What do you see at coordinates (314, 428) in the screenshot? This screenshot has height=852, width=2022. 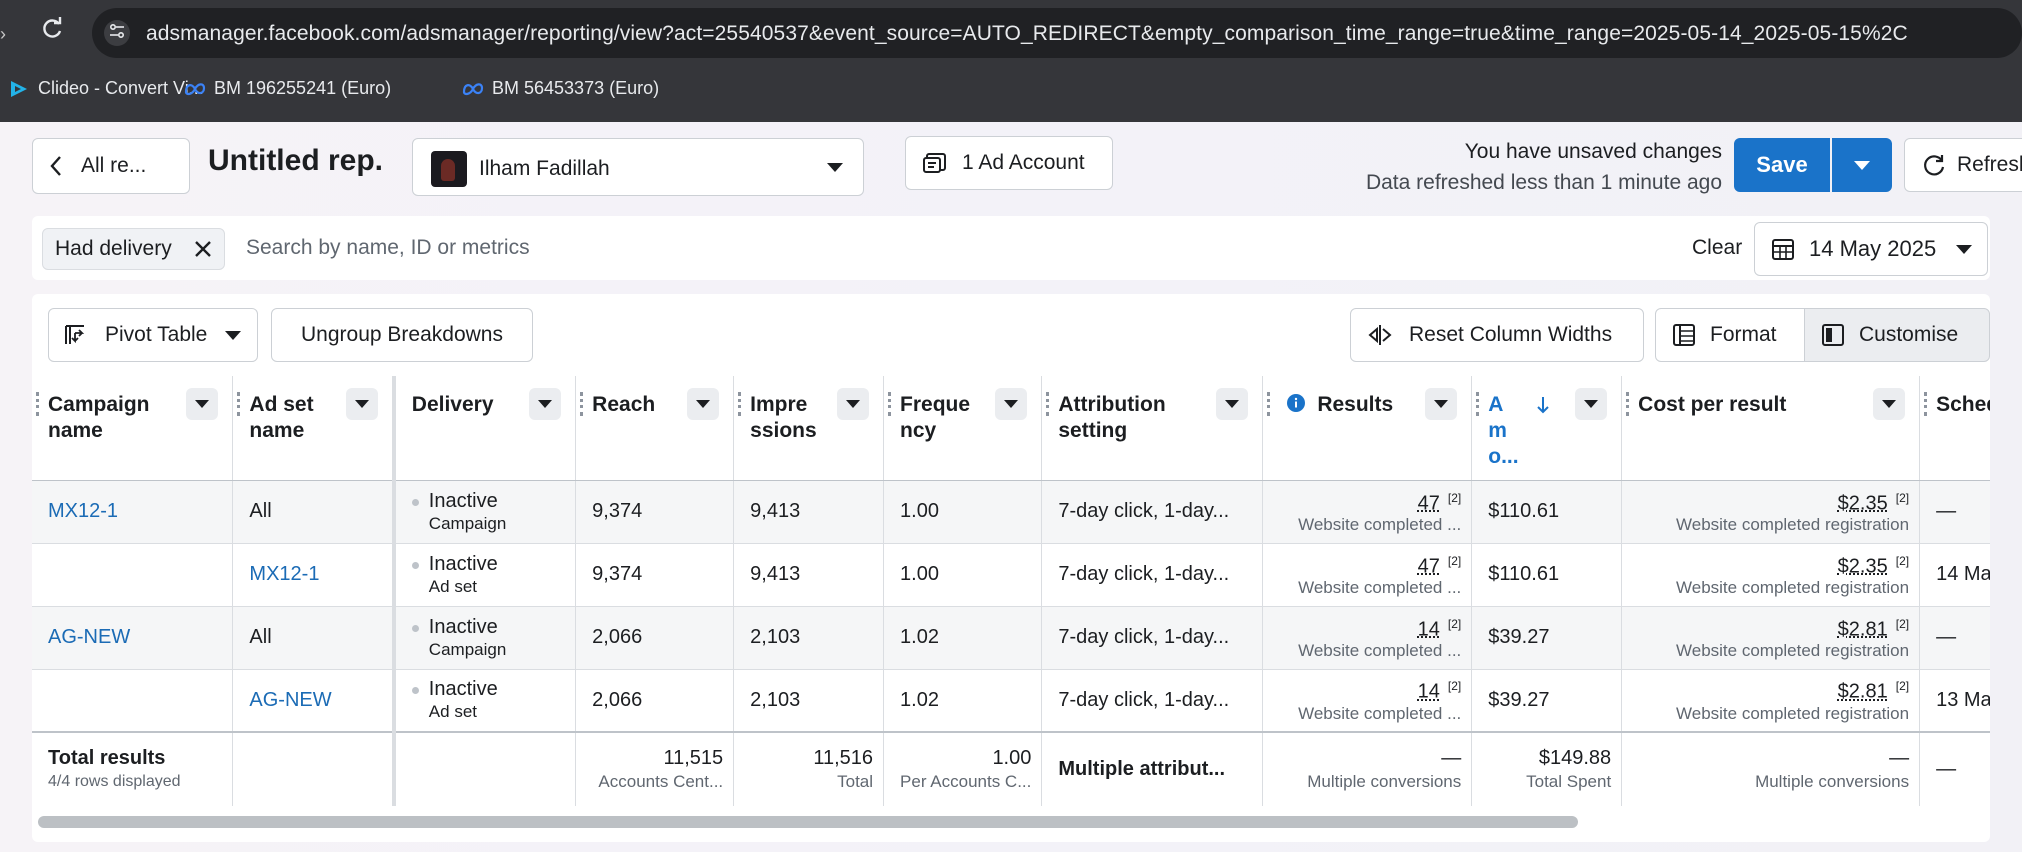 I see `col-header-adset-name: Ad set name` at bounding box center [314, 428].